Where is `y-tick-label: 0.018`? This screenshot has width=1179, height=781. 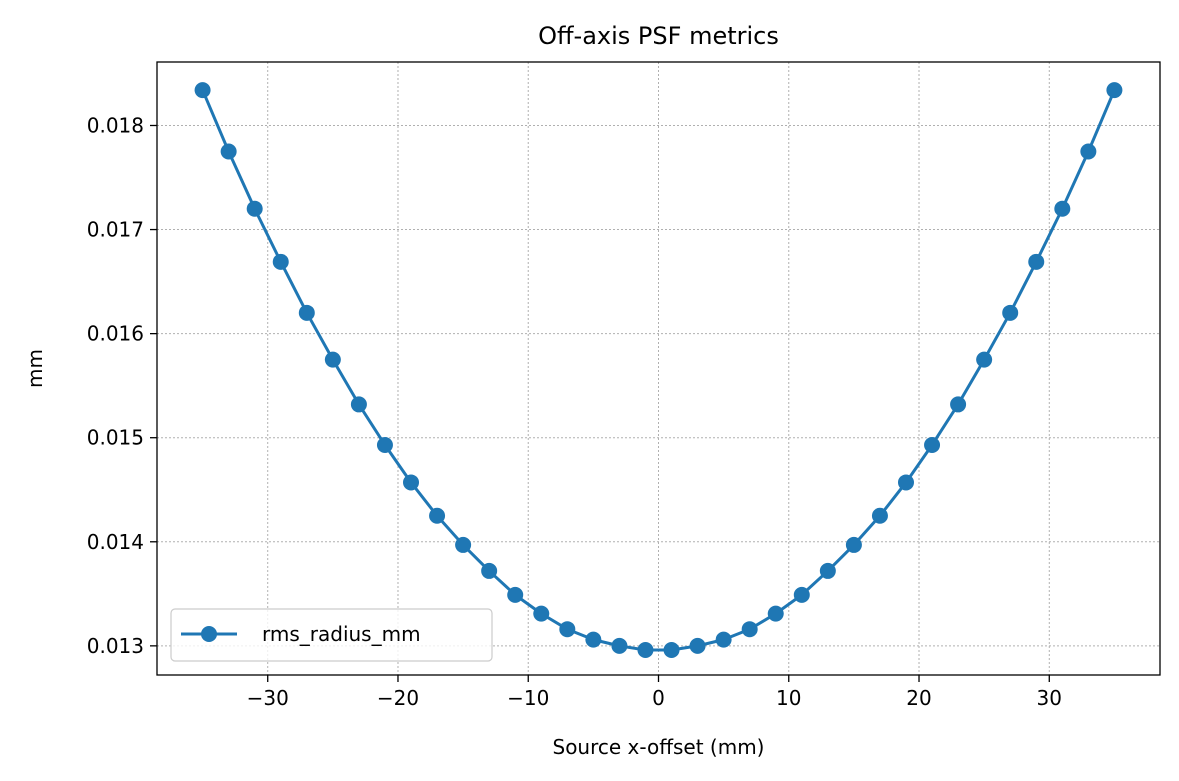
y-tick-label: 0.018 is located at coordinates (115, 125).